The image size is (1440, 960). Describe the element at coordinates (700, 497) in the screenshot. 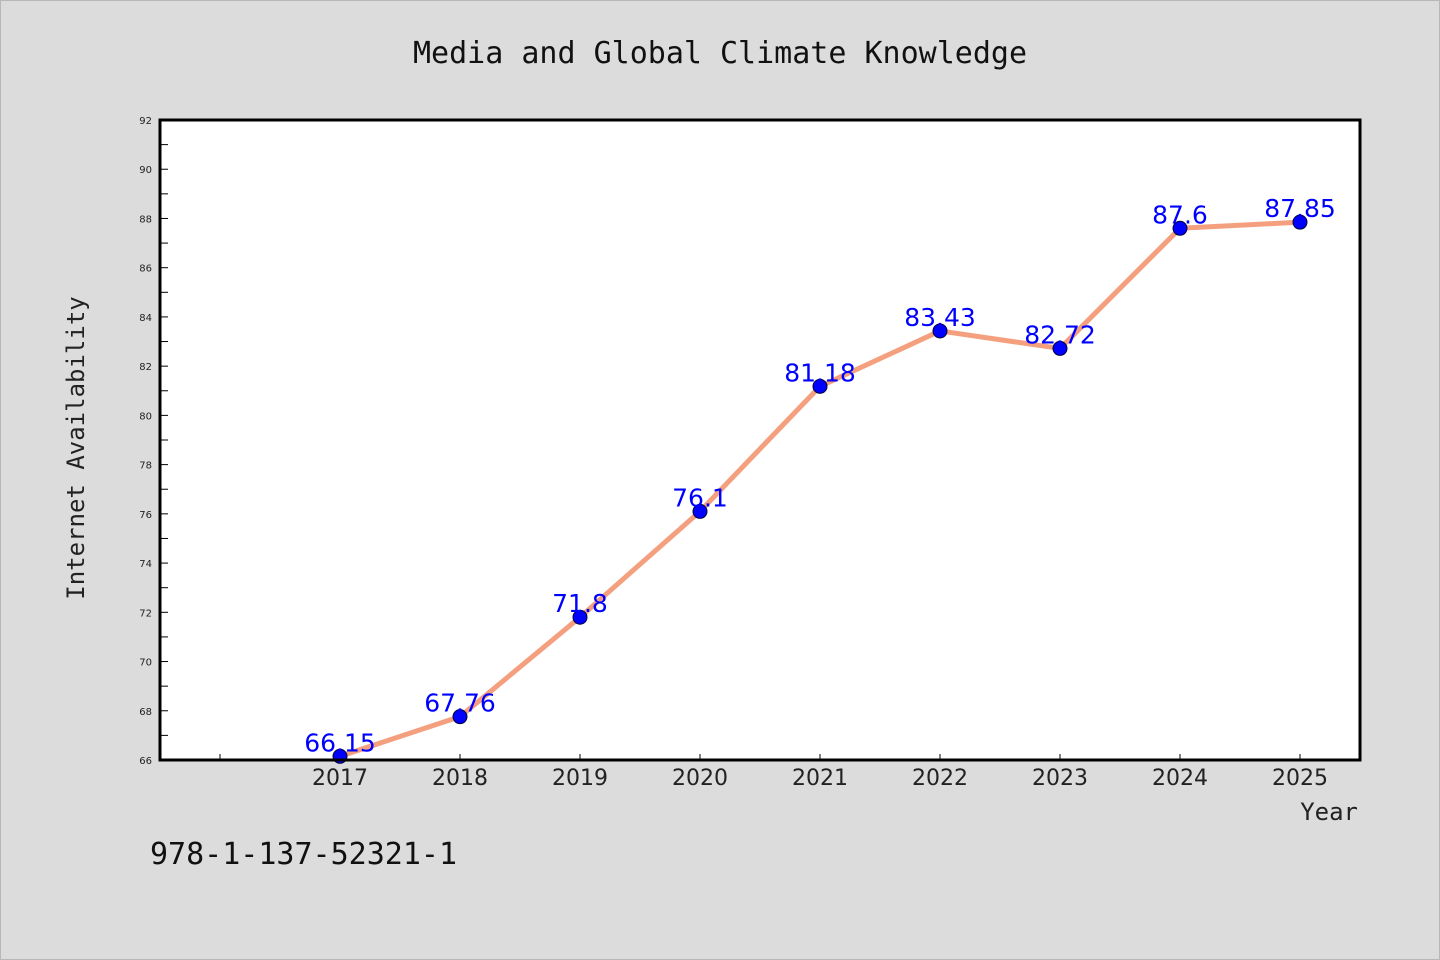

I see `data-label: 76.1` at that location.